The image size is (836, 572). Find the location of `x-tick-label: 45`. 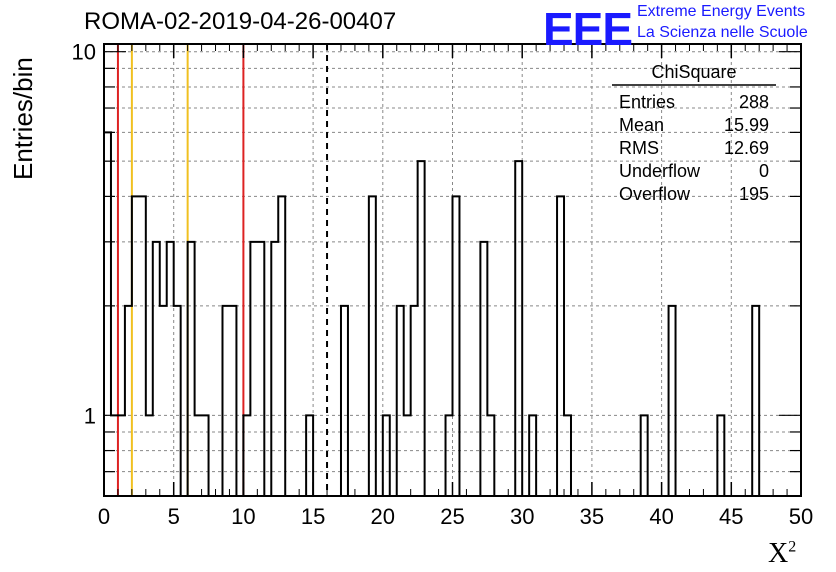

x-tick-label: 45 is located at coordinates (731, 516).